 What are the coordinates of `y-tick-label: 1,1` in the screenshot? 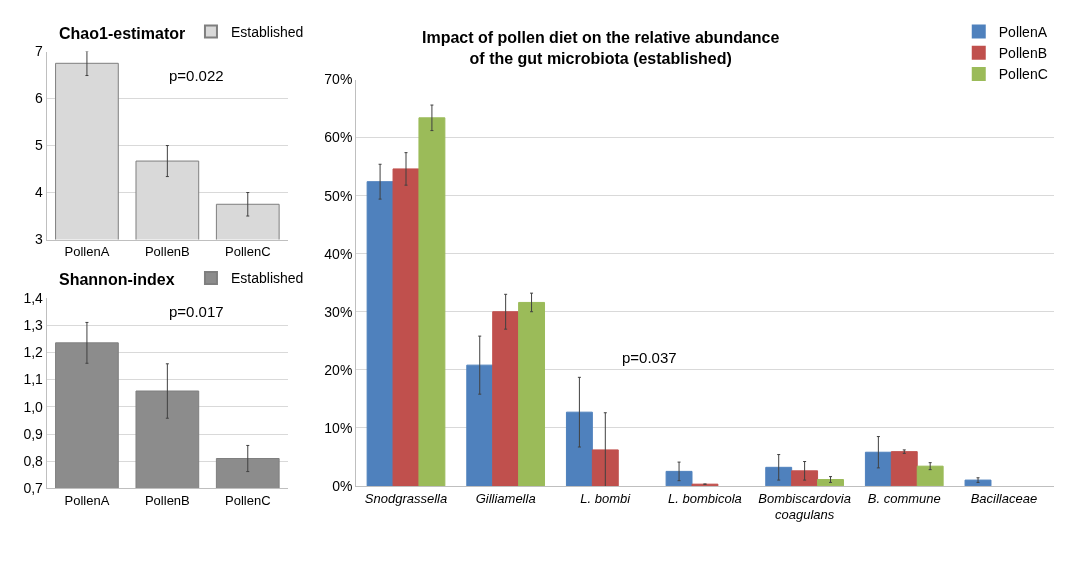 It's located at (33, 379).